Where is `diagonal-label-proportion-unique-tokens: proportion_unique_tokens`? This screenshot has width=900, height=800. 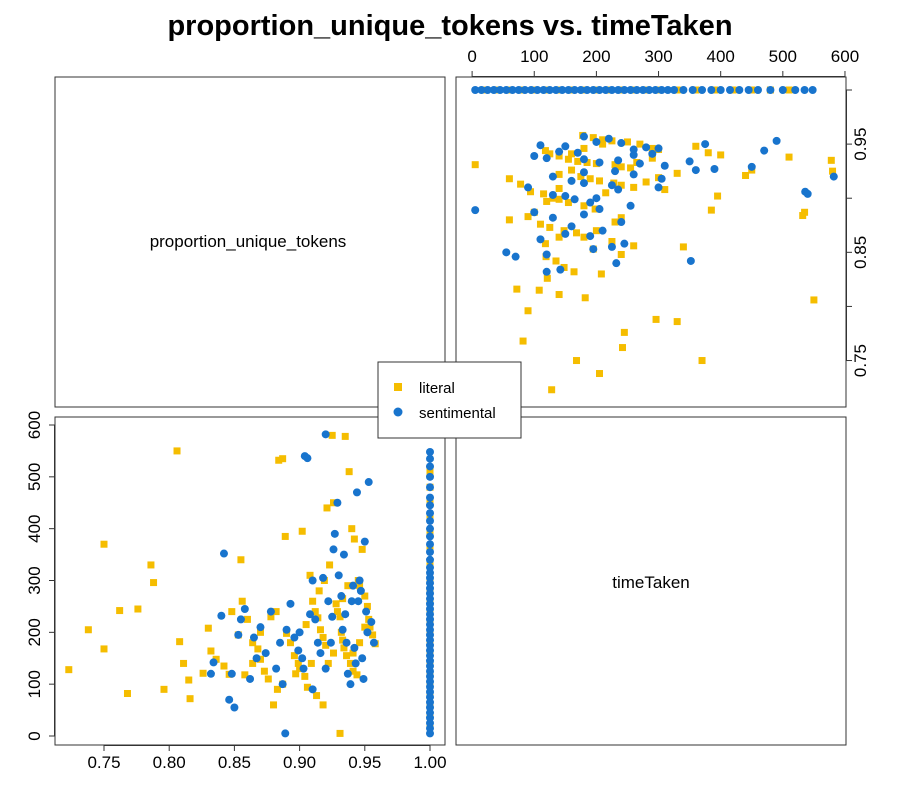
diagonal-label-proportion-unique-tokens: proportion_unique_tokens is located at coordinates (248, 241).